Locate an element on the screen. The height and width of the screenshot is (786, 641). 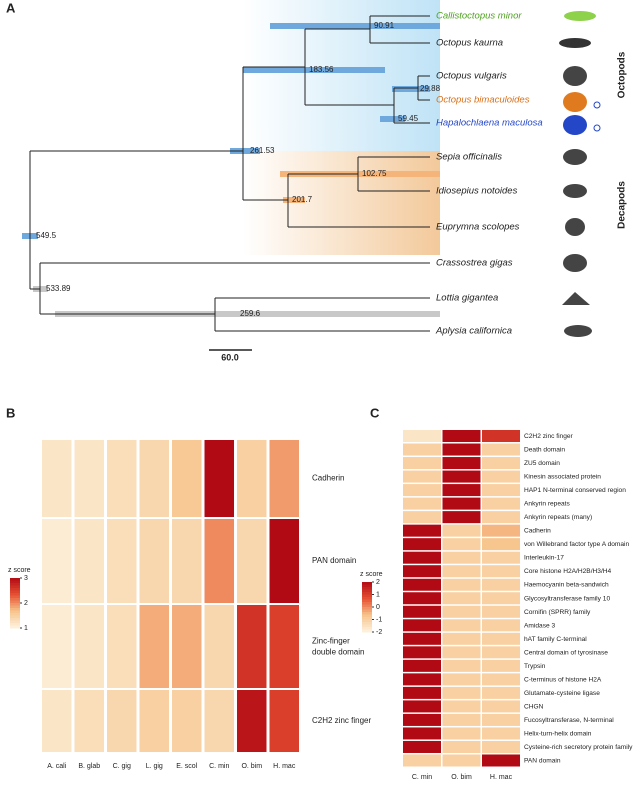
row-label: C2H2 zinc finger is located at coordinates (549, 436).